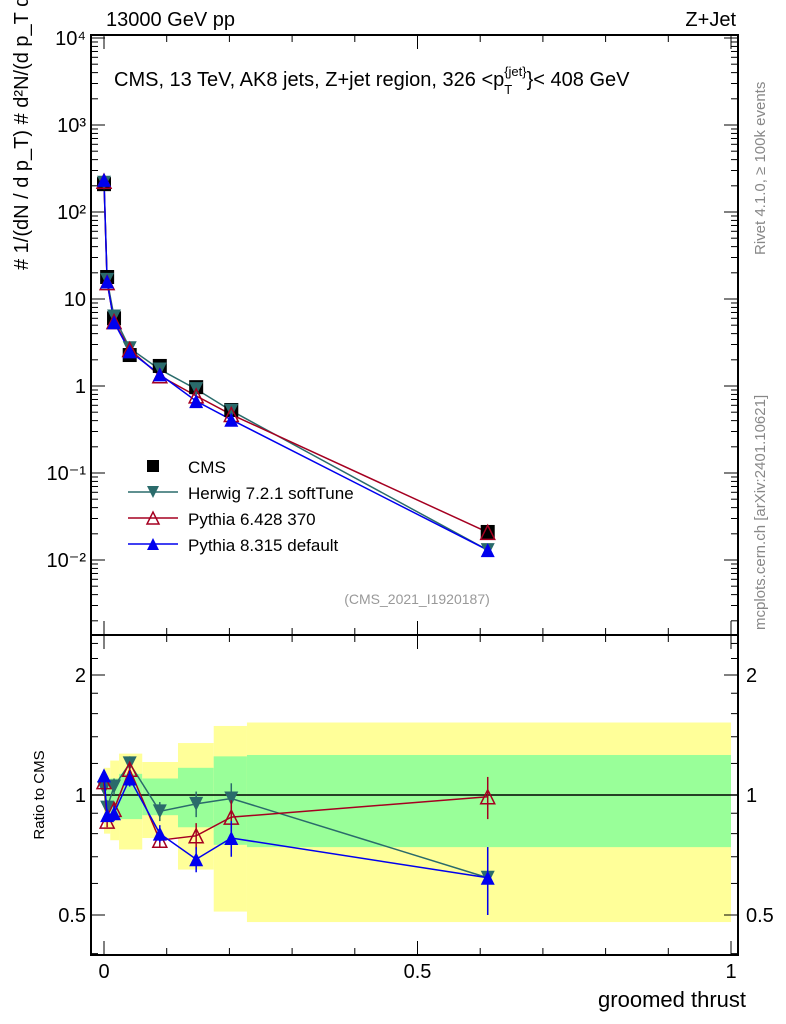 This screenshot has height=1024, width=786. I want to click on header-left: 13000 GeV pp, so click(170, 20).